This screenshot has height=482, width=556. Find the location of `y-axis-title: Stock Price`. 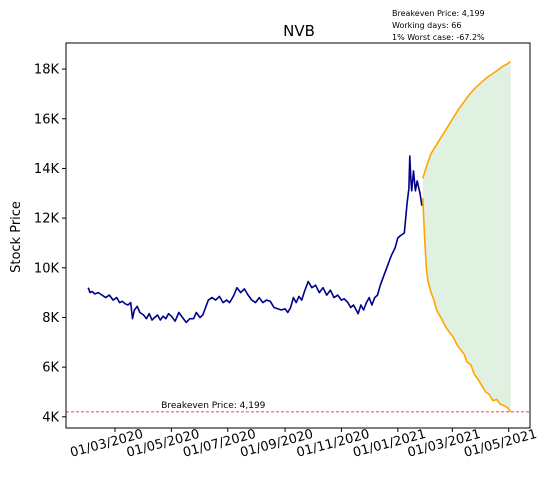

y-axis-title: Stock Price is located at coordinates (16, 237).